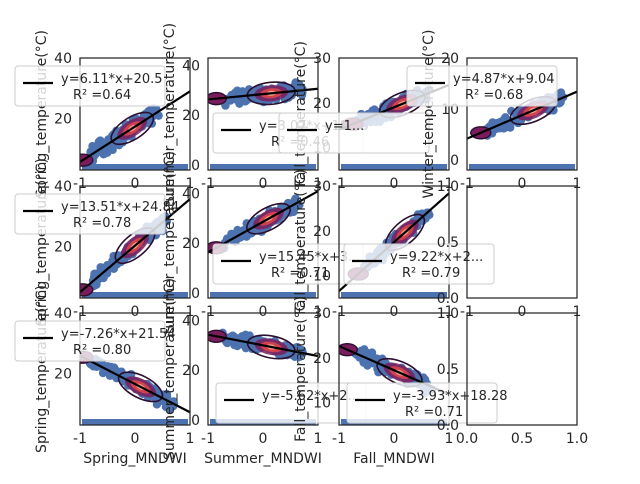 The height and width of the screenshot is (484, 640). I want to click on y-axis-label: Spring_temperature(°C), so click(42, 369).